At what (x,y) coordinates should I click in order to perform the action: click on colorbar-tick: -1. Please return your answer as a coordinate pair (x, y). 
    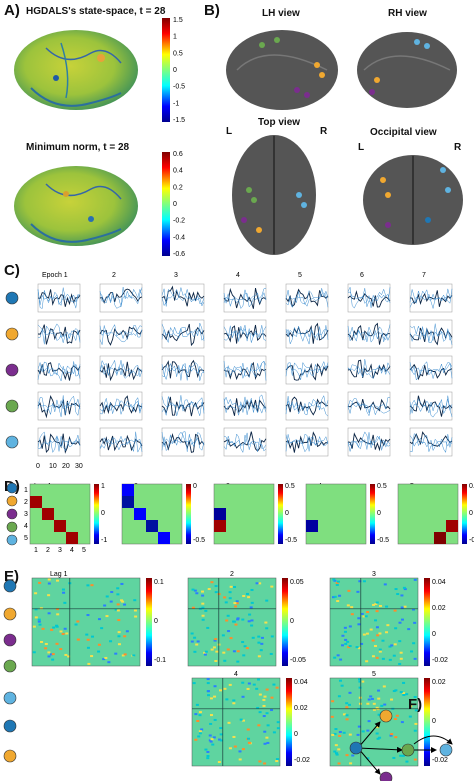
    Looking at the image, I should click on (176, 103).